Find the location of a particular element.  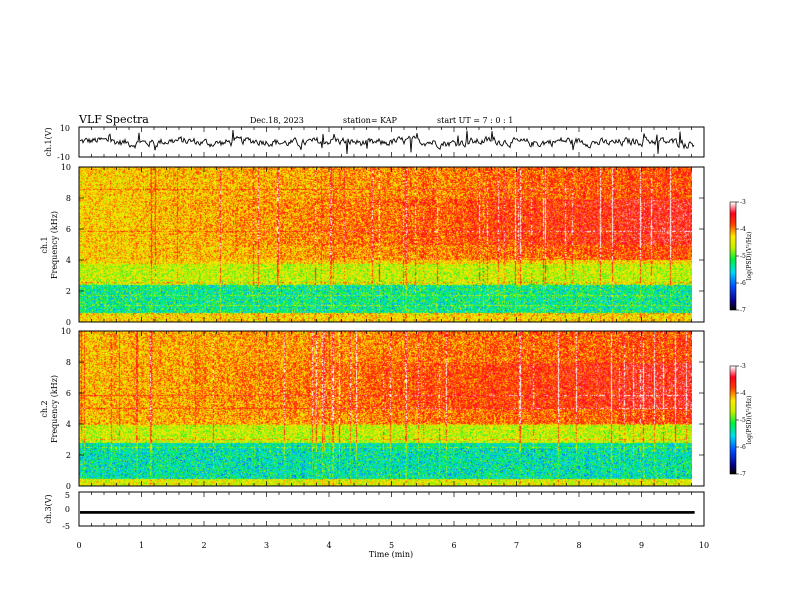

x-tick-label: 7 is located at coordinates (516, 545).